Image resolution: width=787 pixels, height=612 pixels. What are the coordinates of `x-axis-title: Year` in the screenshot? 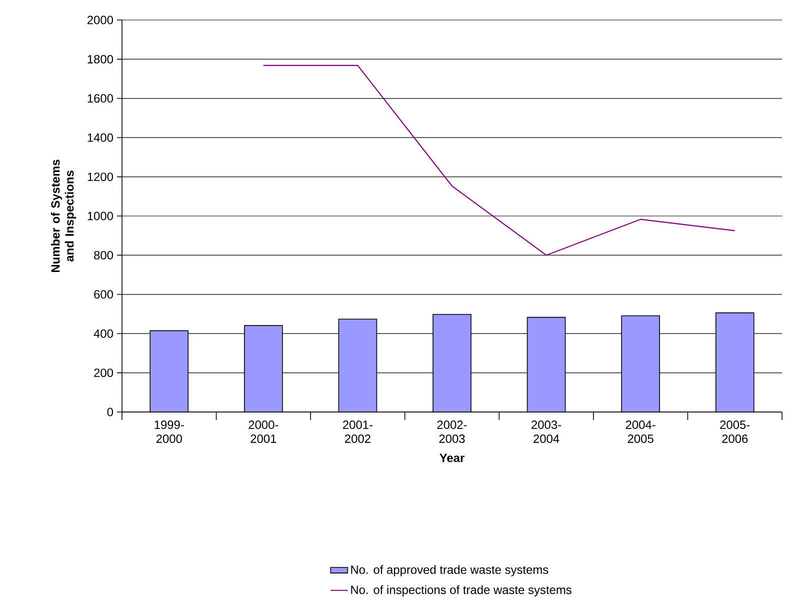 It's located at (452, 458).